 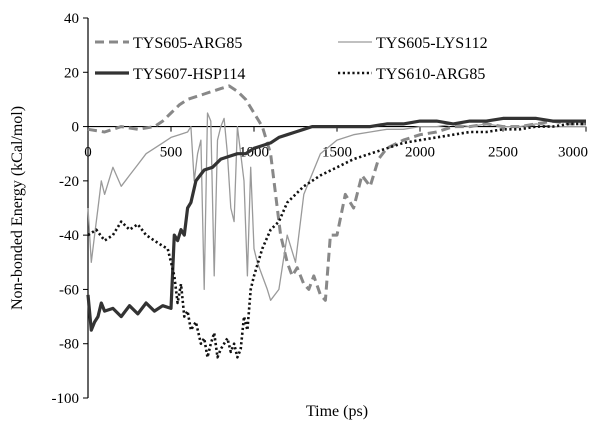 What do you see at coordinates (187, 43) in the screenshot?
I see `legend-label: TYS605-ARG85` at bounding box center [187, 43].